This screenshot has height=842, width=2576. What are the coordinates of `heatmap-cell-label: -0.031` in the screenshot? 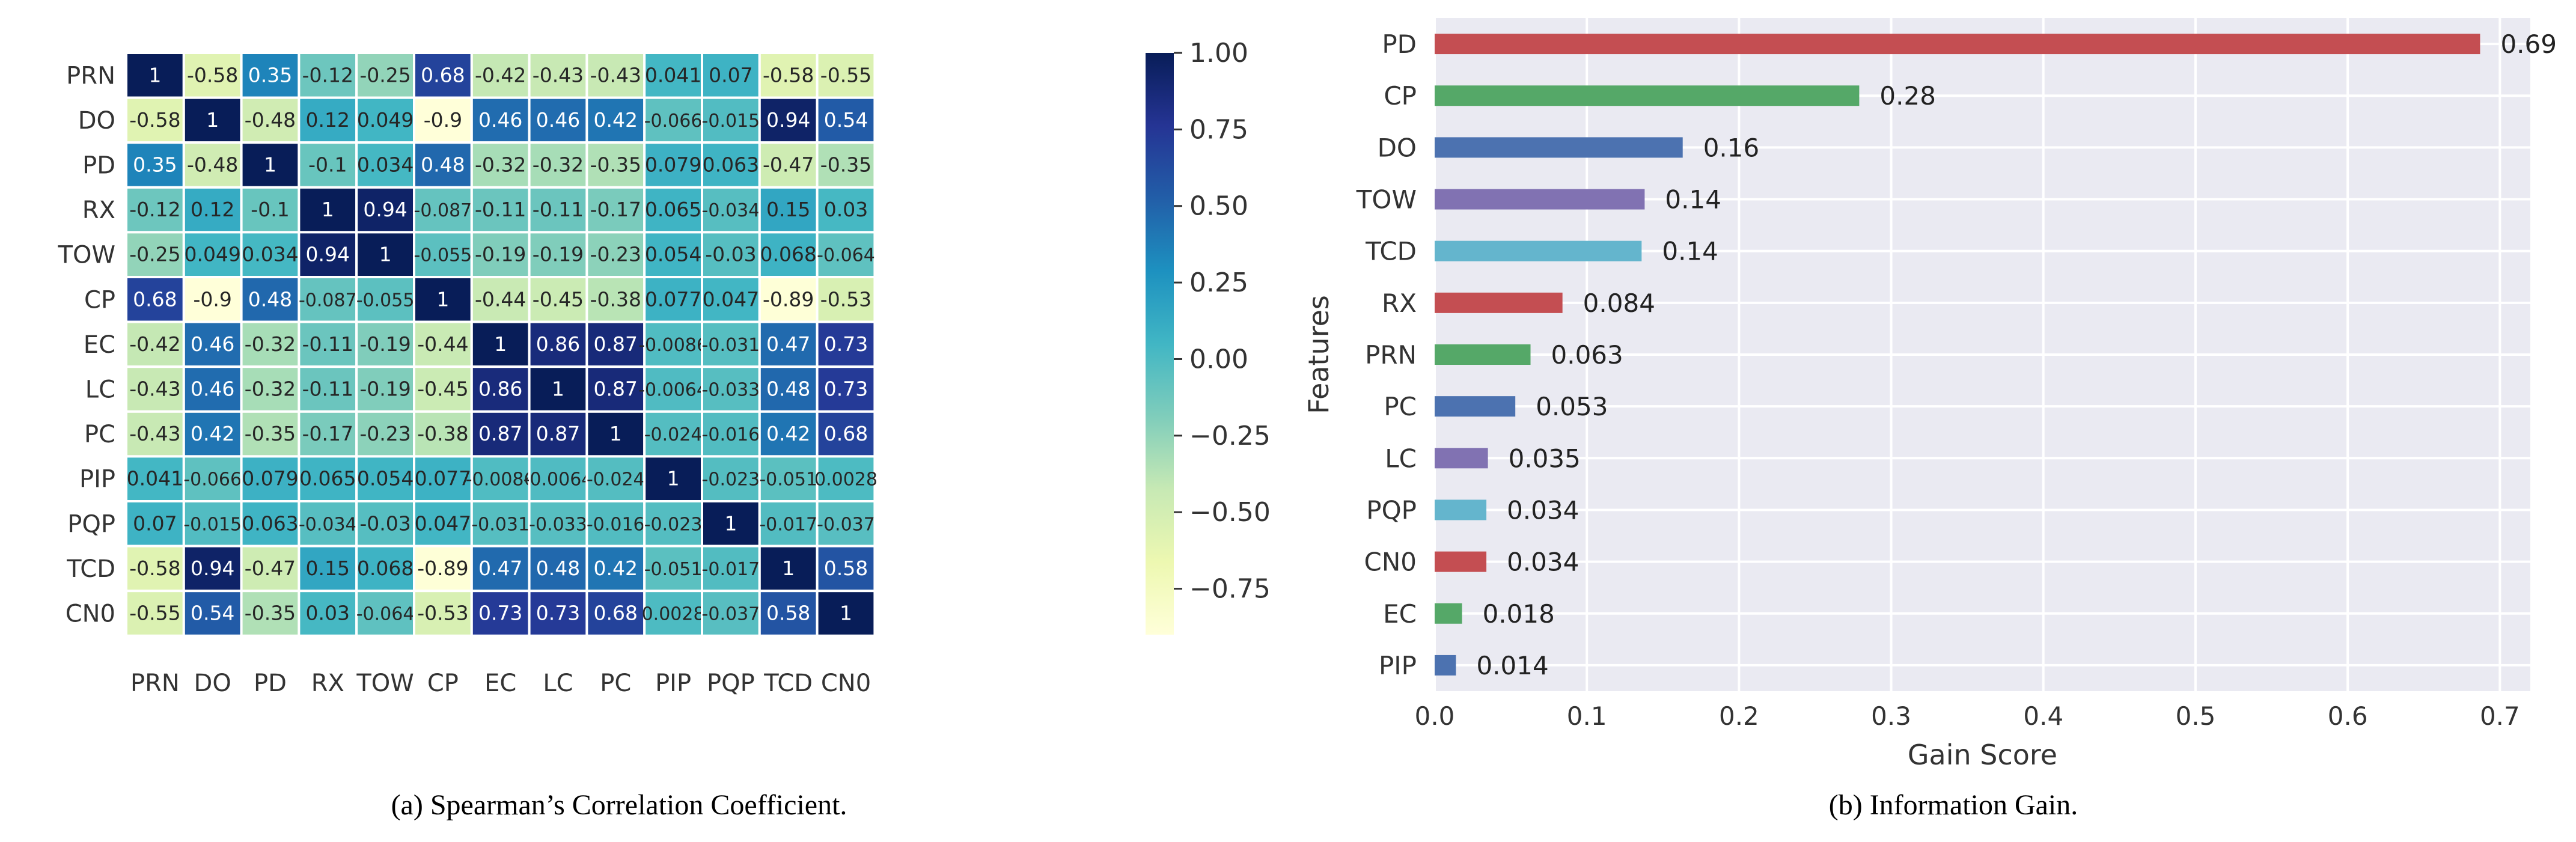 It's located at (500, 524).